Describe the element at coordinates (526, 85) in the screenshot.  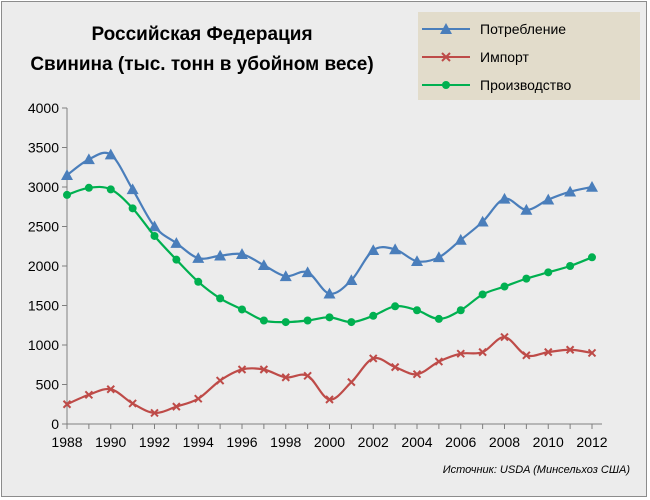
I see `legend-label-production: Производство` at that location.